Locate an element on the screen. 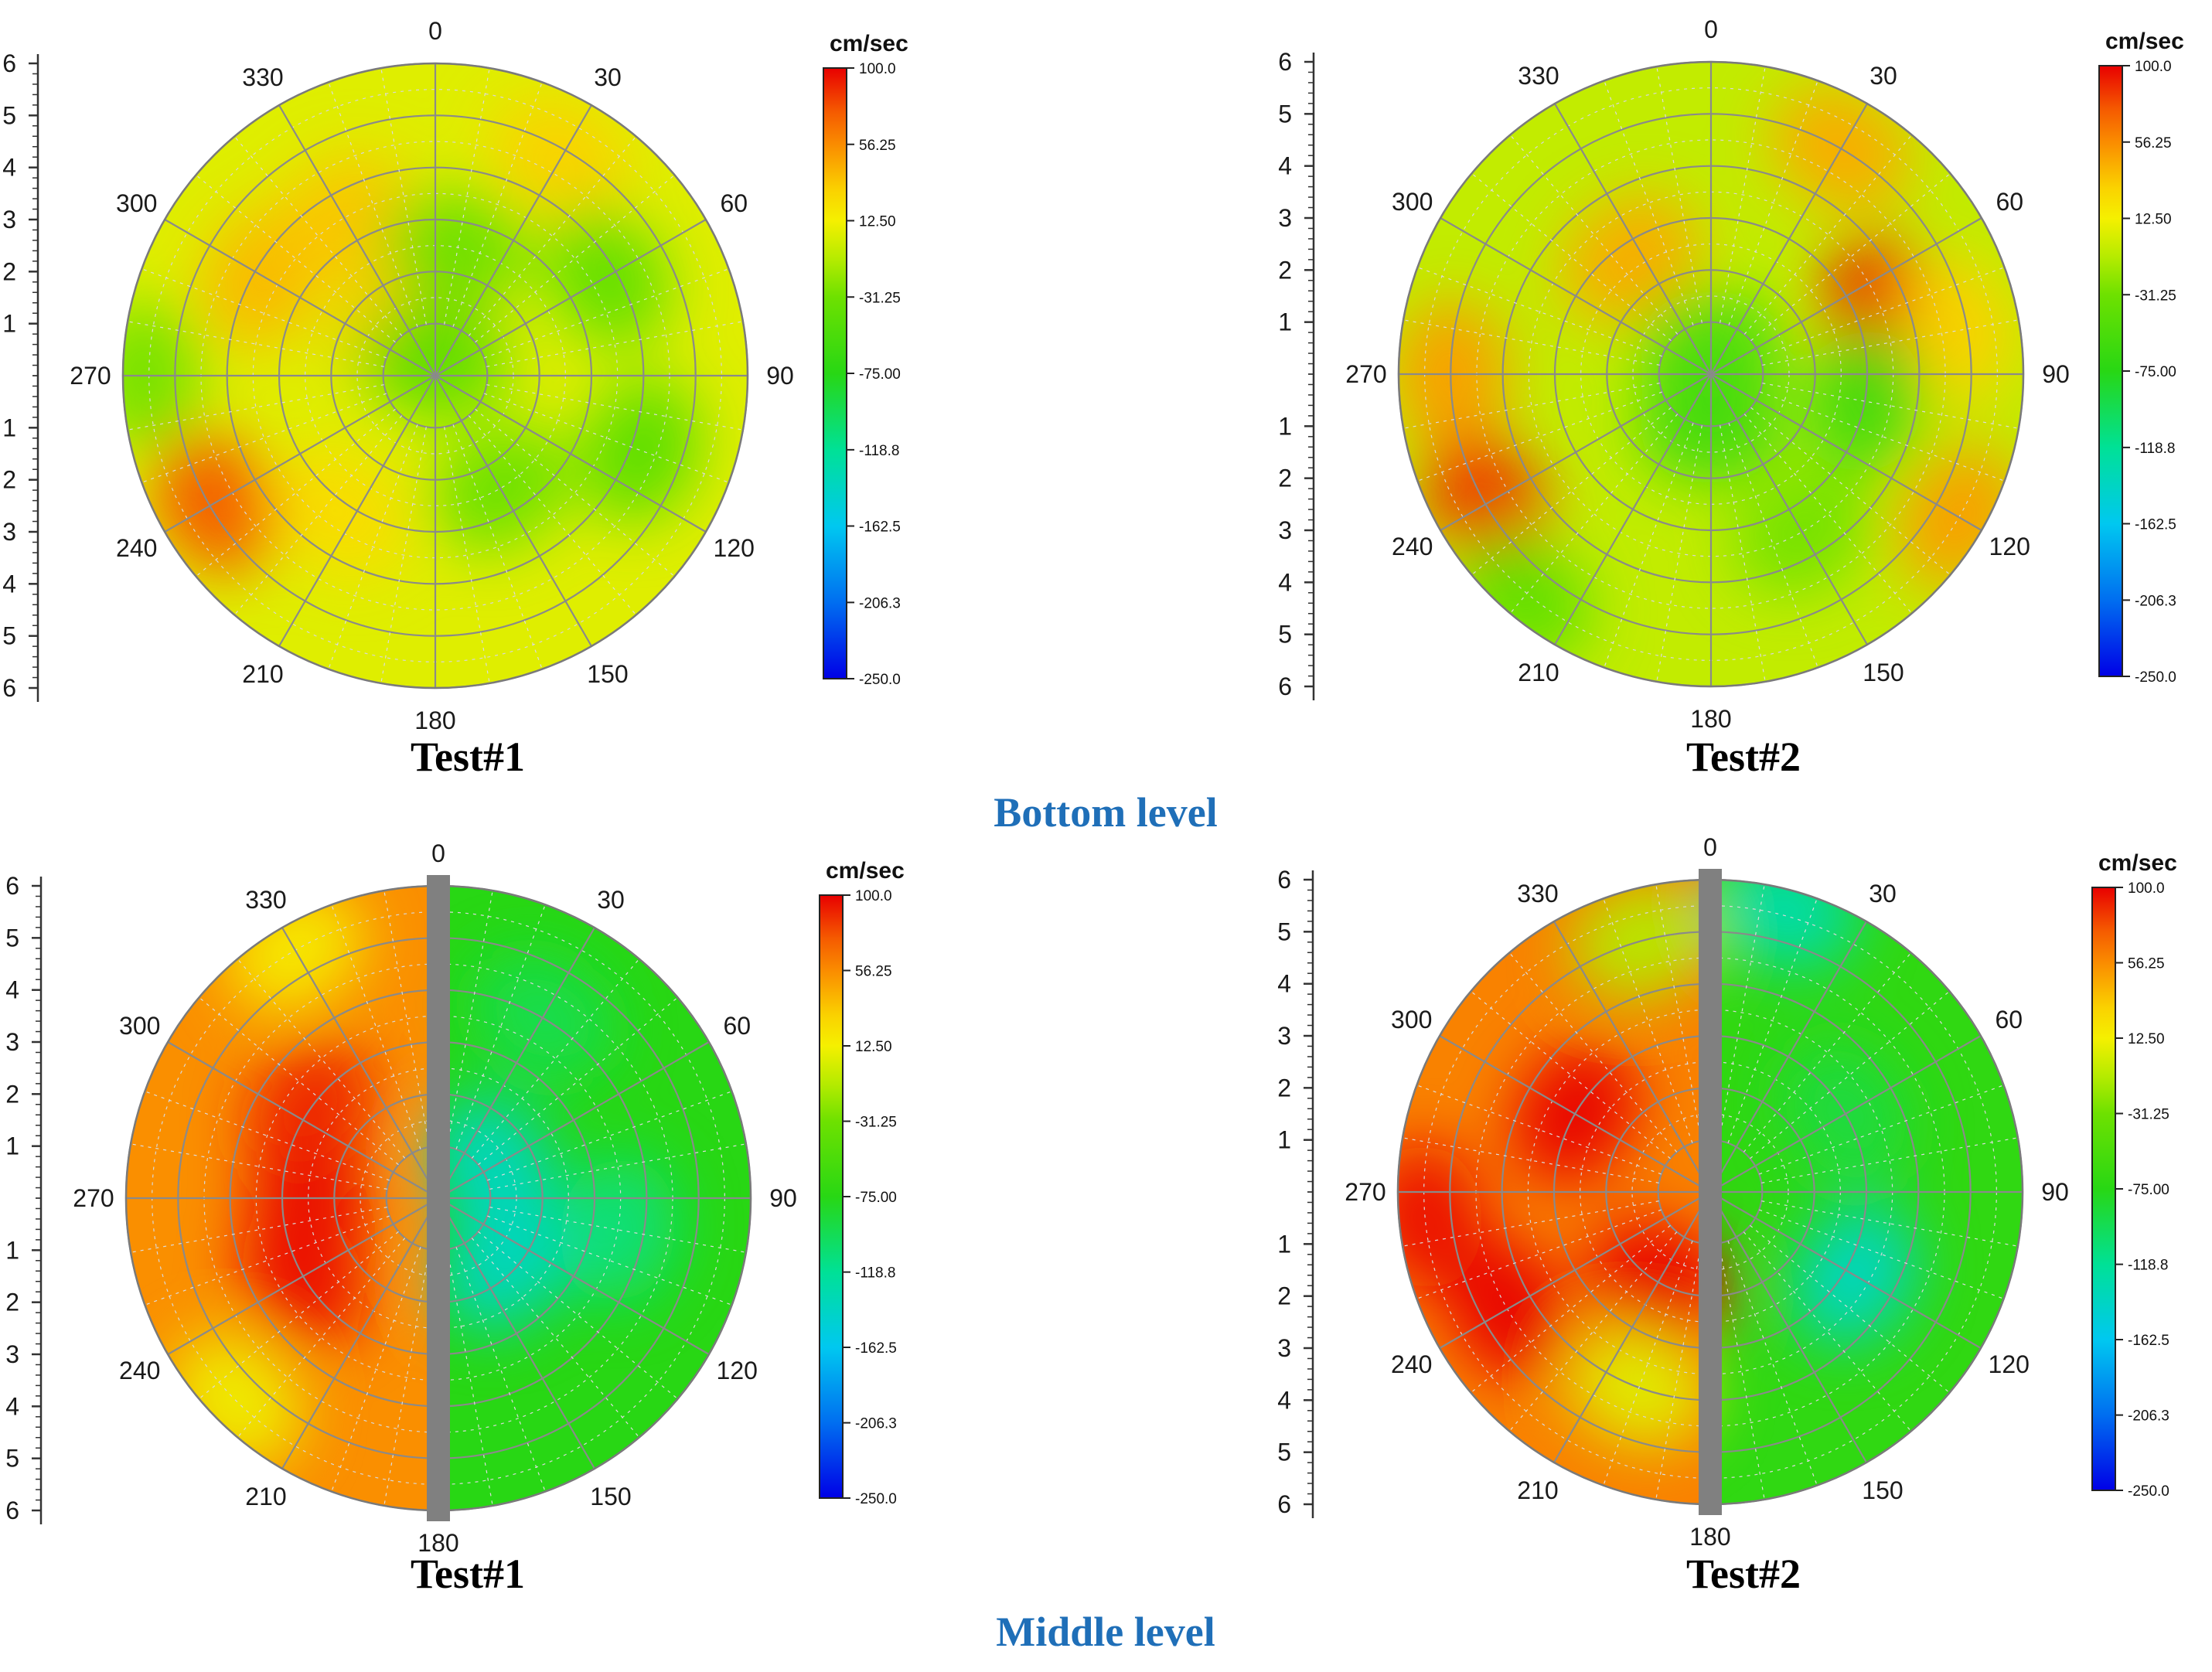 The width and height of the screenshot is (2212, 1672). colorbar-tick-label: -31.25 is located at coordinates (880, 298).